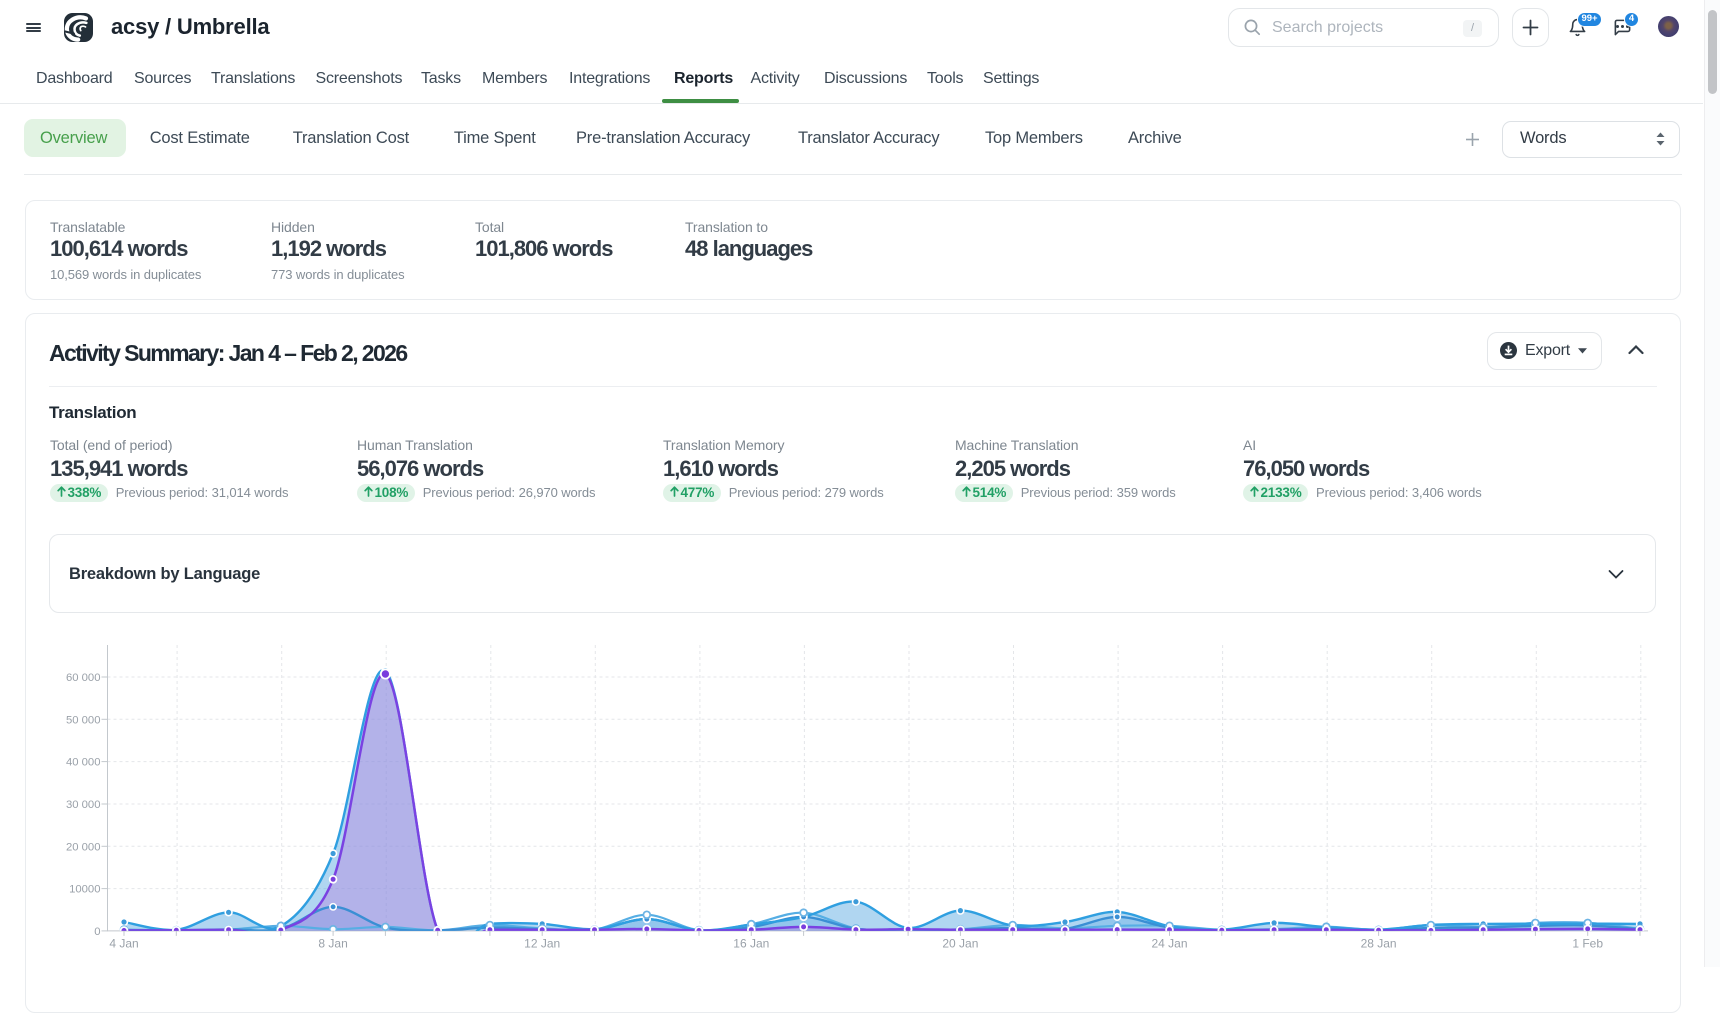  What do you see at coordinates (83, 720) in the screenshot?
I see `svg-text: 50 000` at bounding box center [83, 720].